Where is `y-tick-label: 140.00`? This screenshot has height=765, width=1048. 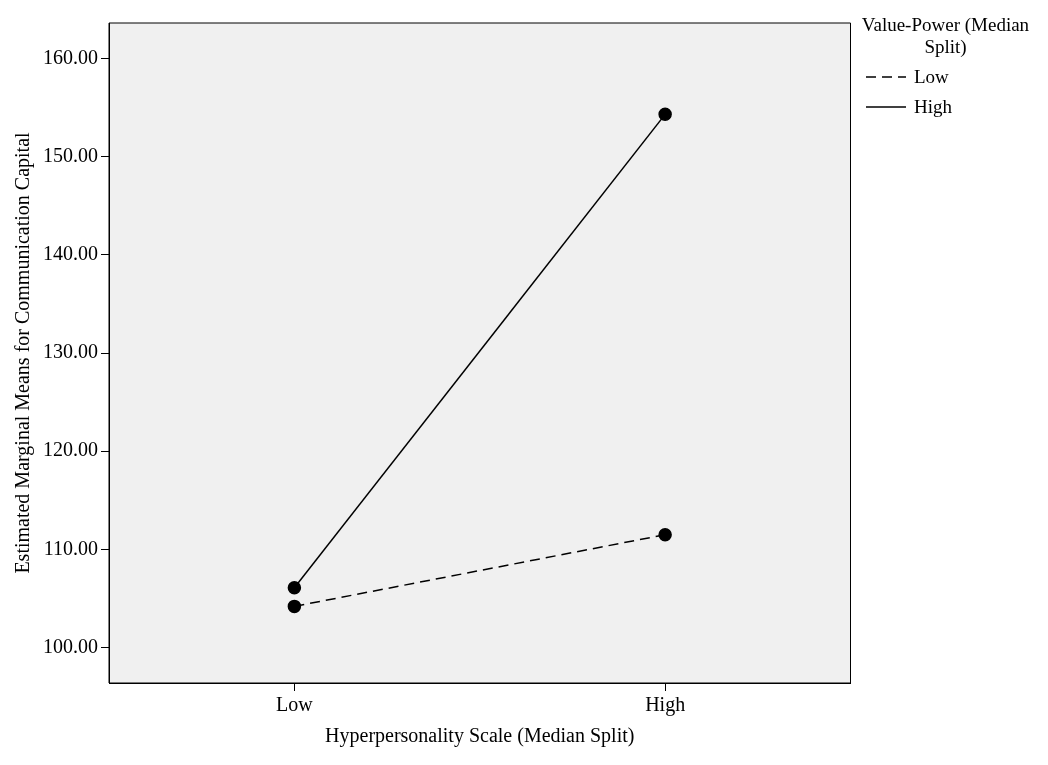 y-tick-label: 140.00 is located at coordinates (70, 253).